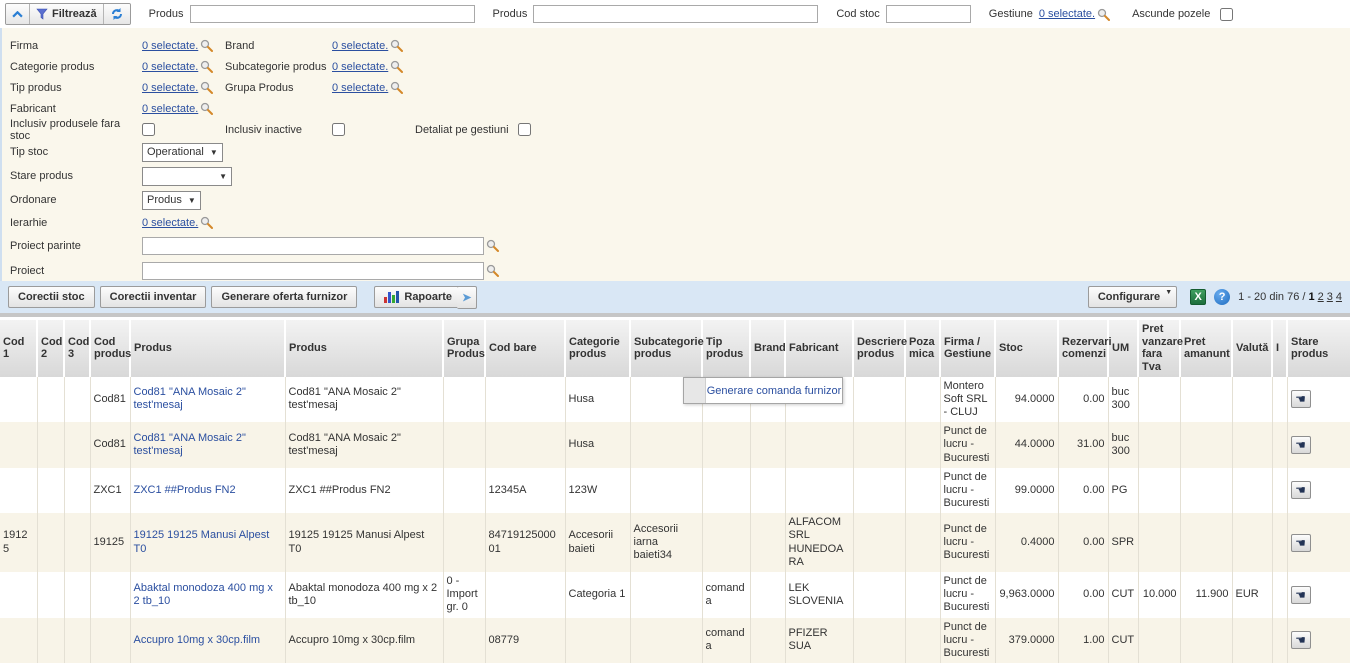 The image size is (1350, 663). I want to click on refresh-button, so click(116, 14).